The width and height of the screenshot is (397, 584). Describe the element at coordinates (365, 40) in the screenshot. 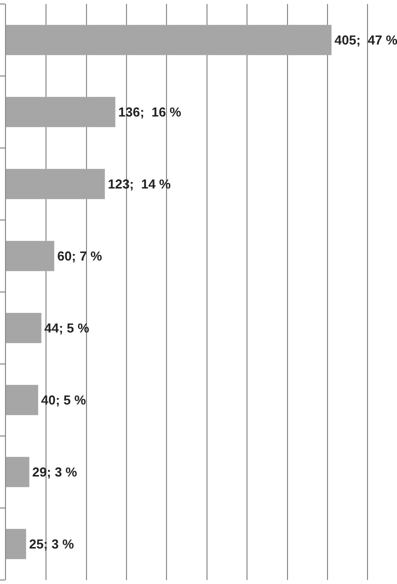

I see `data-label: 405; 47 %` at that location.